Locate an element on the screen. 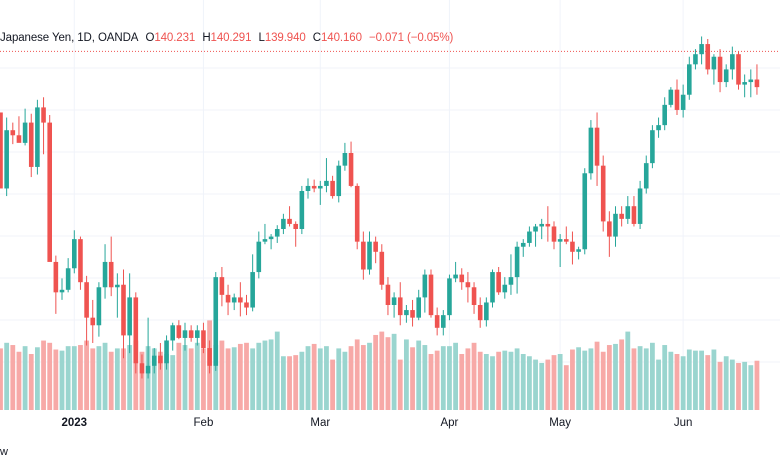 This screenshot has width=780, height=470. symbol-label: Japanese Yen, 1D, OANDA is located at coordinates (69, 38).